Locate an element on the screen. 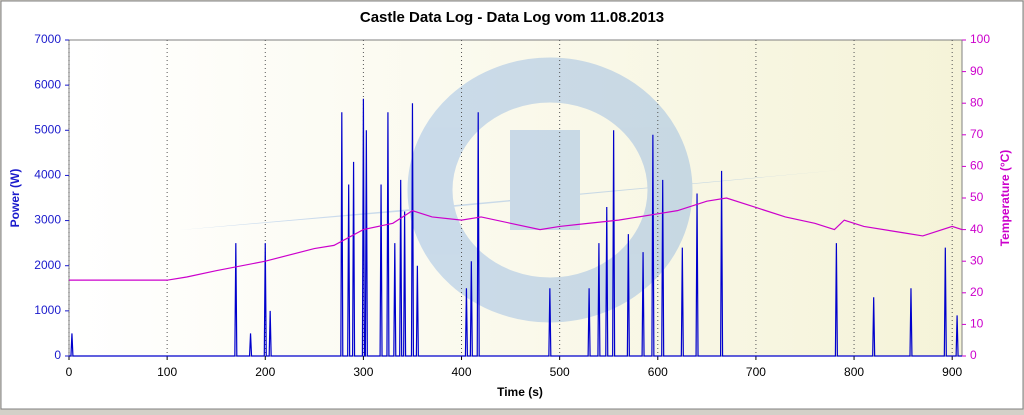 The image size is (1024, 415). y2-tick-label: 100 is located at coordinates (980, 39).